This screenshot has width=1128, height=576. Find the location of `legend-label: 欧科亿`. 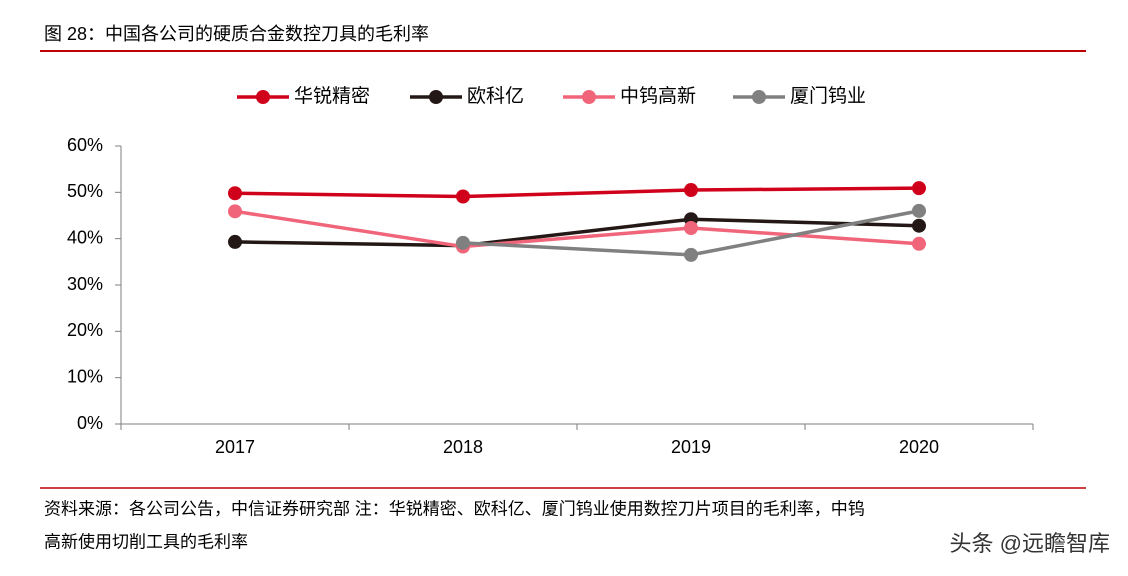

legend-label: 欧科亿 is located at coordinates (495, 96).